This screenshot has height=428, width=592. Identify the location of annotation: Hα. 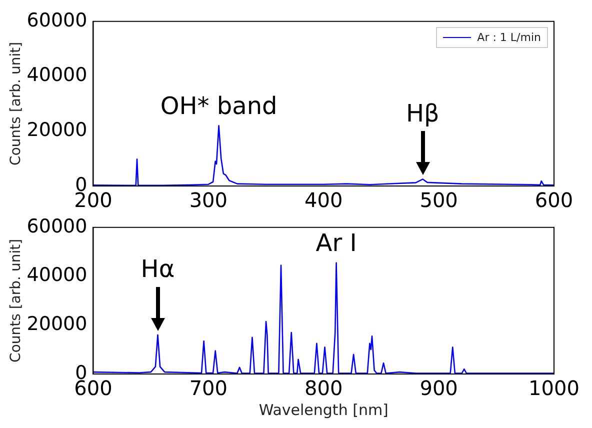
(157, 269).